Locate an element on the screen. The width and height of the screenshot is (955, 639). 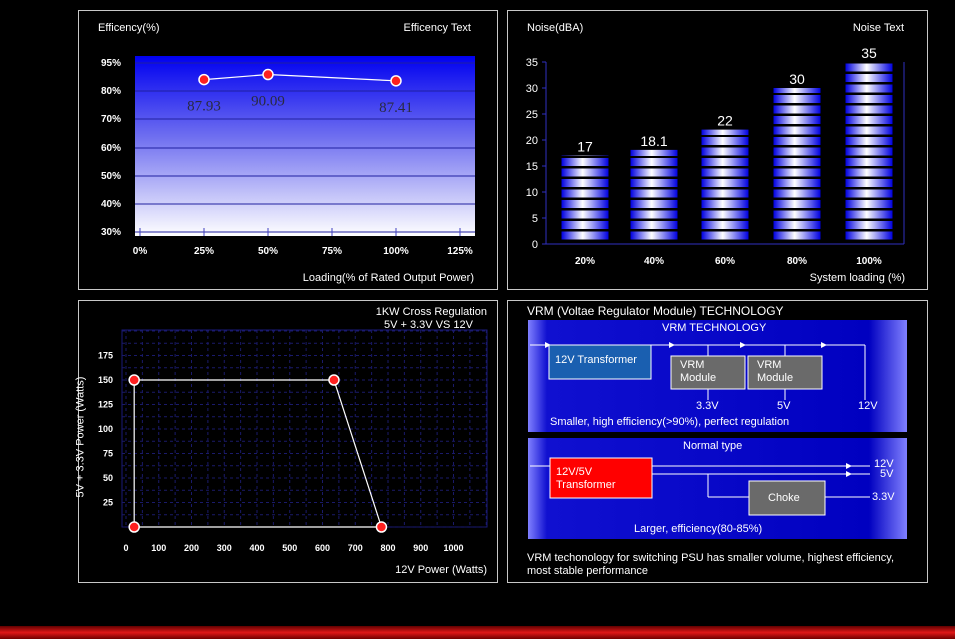
regulation-title-line1: 1KW Cross Regulation is located at coordinates (431, 312).